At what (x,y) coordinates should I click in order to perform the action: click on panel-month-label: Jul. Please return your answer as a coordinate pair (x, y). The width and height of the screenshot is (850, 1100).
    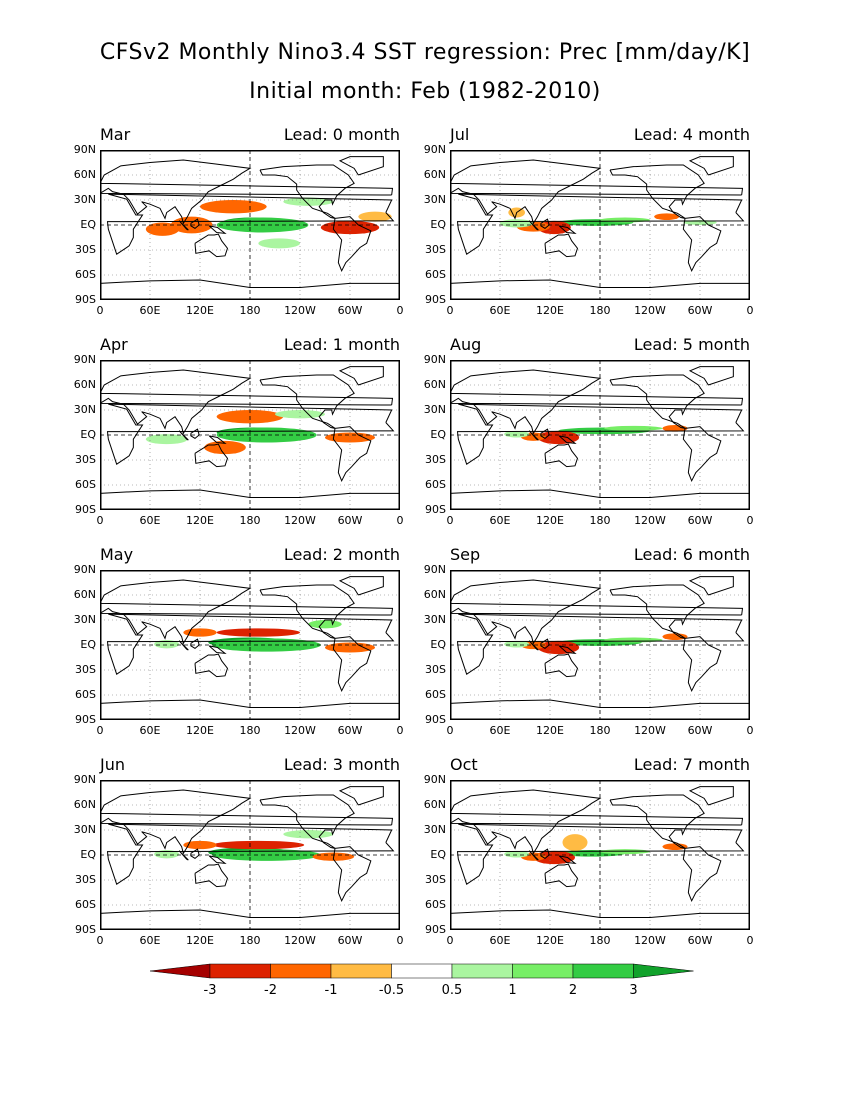
    Looking at the image, I should click on (460, 134).